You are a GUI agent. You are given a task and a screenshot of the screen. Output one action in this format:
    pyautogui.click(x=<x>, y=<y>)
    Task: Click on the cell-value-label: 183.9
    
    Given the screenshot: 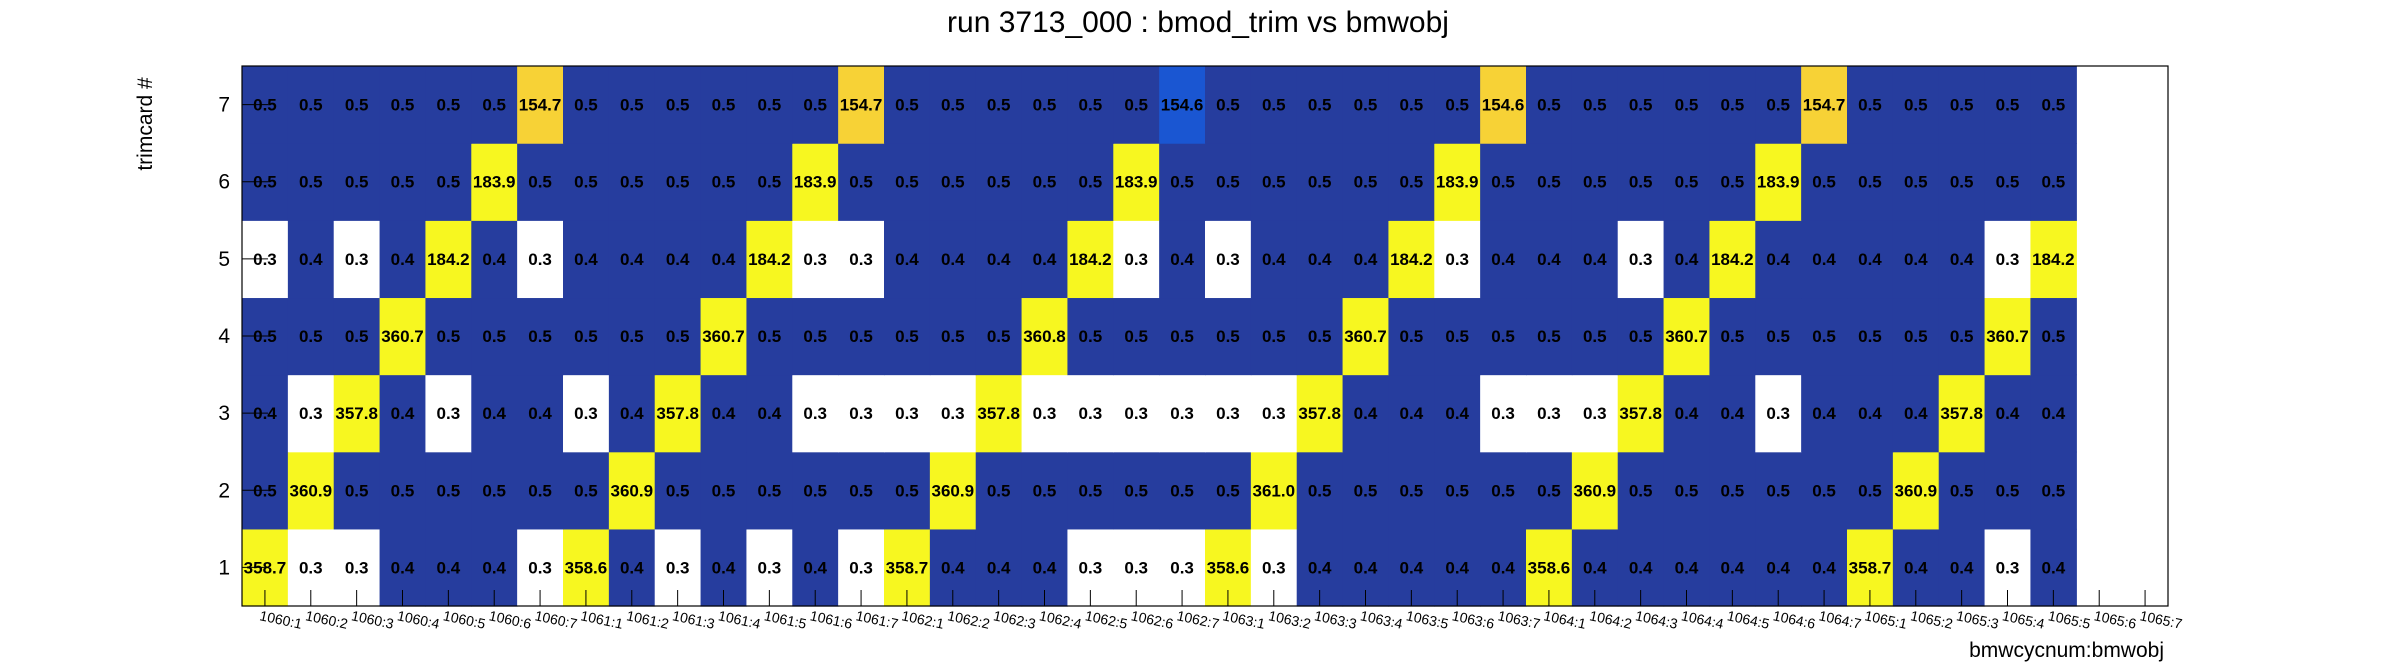 What is the action you would take?
    pyautogui.click(x=1457, y=182)
    